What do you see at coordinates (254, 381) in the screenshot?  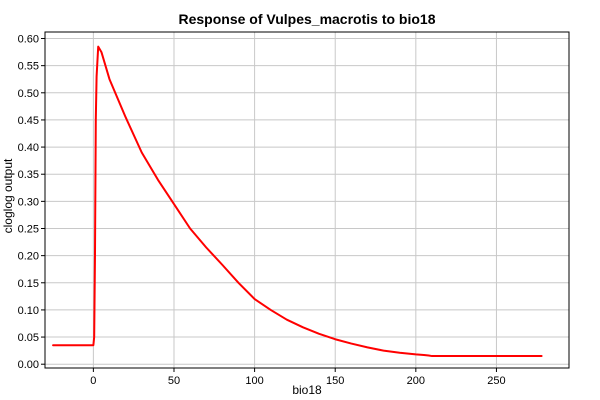 I see `x-tick-label: 100` at bounding box center [254, 381].